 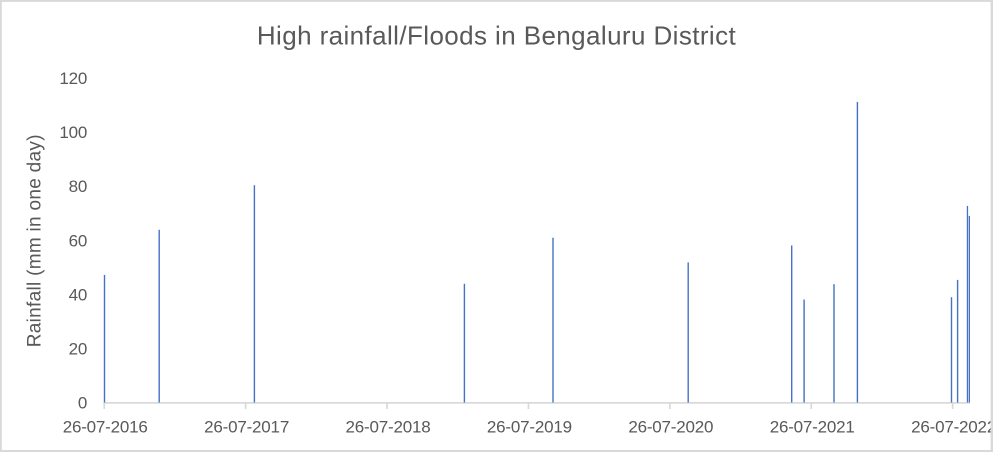 What do you see at coordinates (529, 427) in the screenshot?
I see `svg-text: 26-07-2019` at bounding box center [529, 427].